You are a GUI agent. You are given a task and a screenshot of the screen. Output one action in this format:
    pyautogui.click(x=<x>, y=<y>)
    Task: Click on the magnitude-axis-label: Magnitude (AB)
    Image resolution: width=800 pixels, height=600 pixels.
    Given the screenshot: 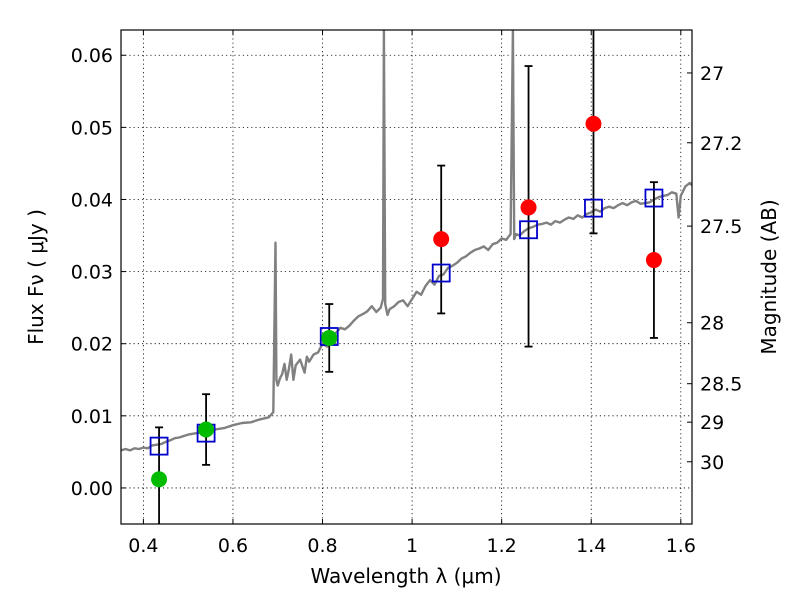 What is the action you would take?
    pyautogui.click(x=769, y=276)
    